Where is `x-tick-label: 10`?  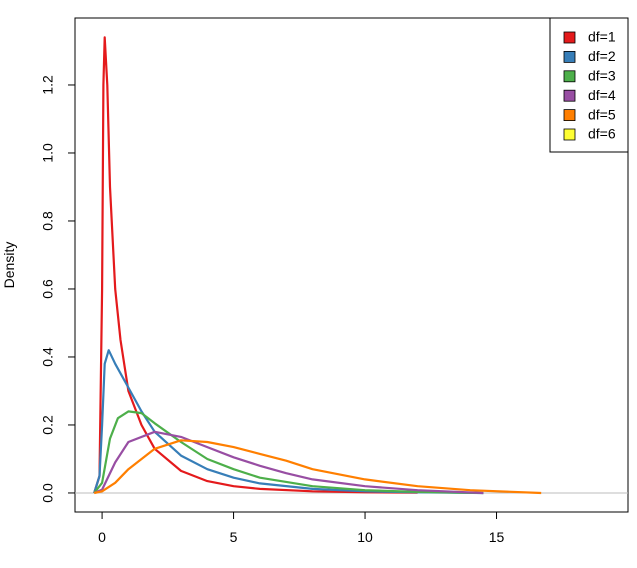 x-tick-label: 10 is located at coordinates (365, 537).